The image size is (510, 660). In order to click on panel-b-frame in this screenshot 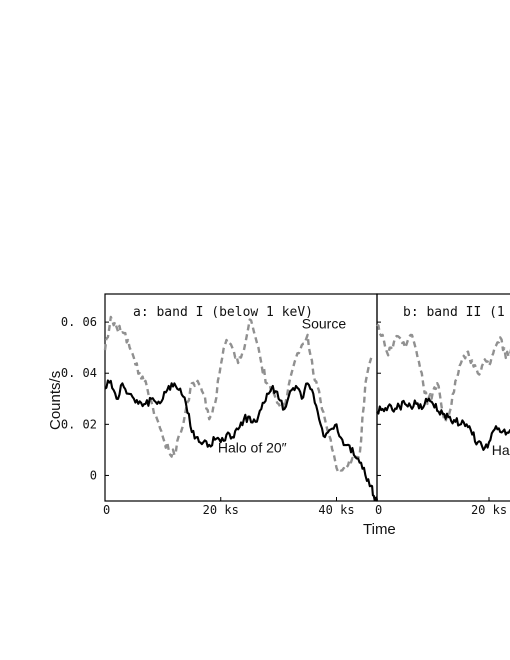, I will do `click(443, 397)`.